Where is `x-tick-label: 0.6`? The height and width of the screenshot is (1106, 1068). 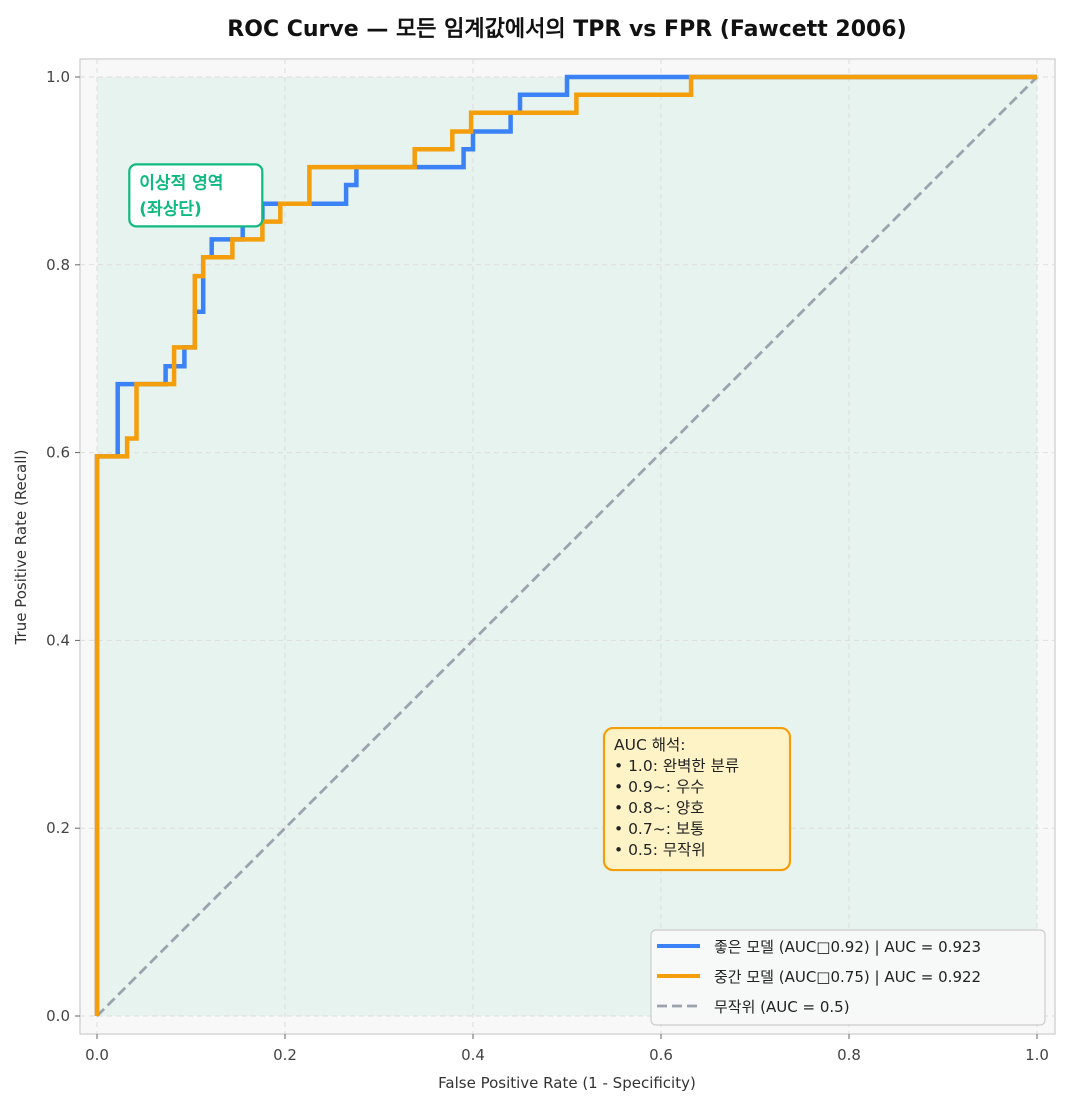 x-tick-label: 0.6 is located at coordinates (661, 1055).